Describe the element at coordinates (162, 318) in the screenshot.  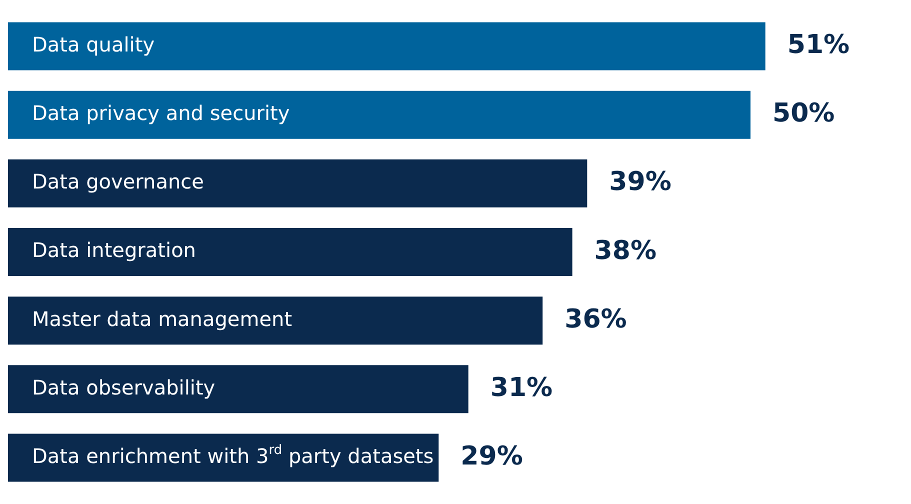
I see `y-tick-label: Master data management` at that location.